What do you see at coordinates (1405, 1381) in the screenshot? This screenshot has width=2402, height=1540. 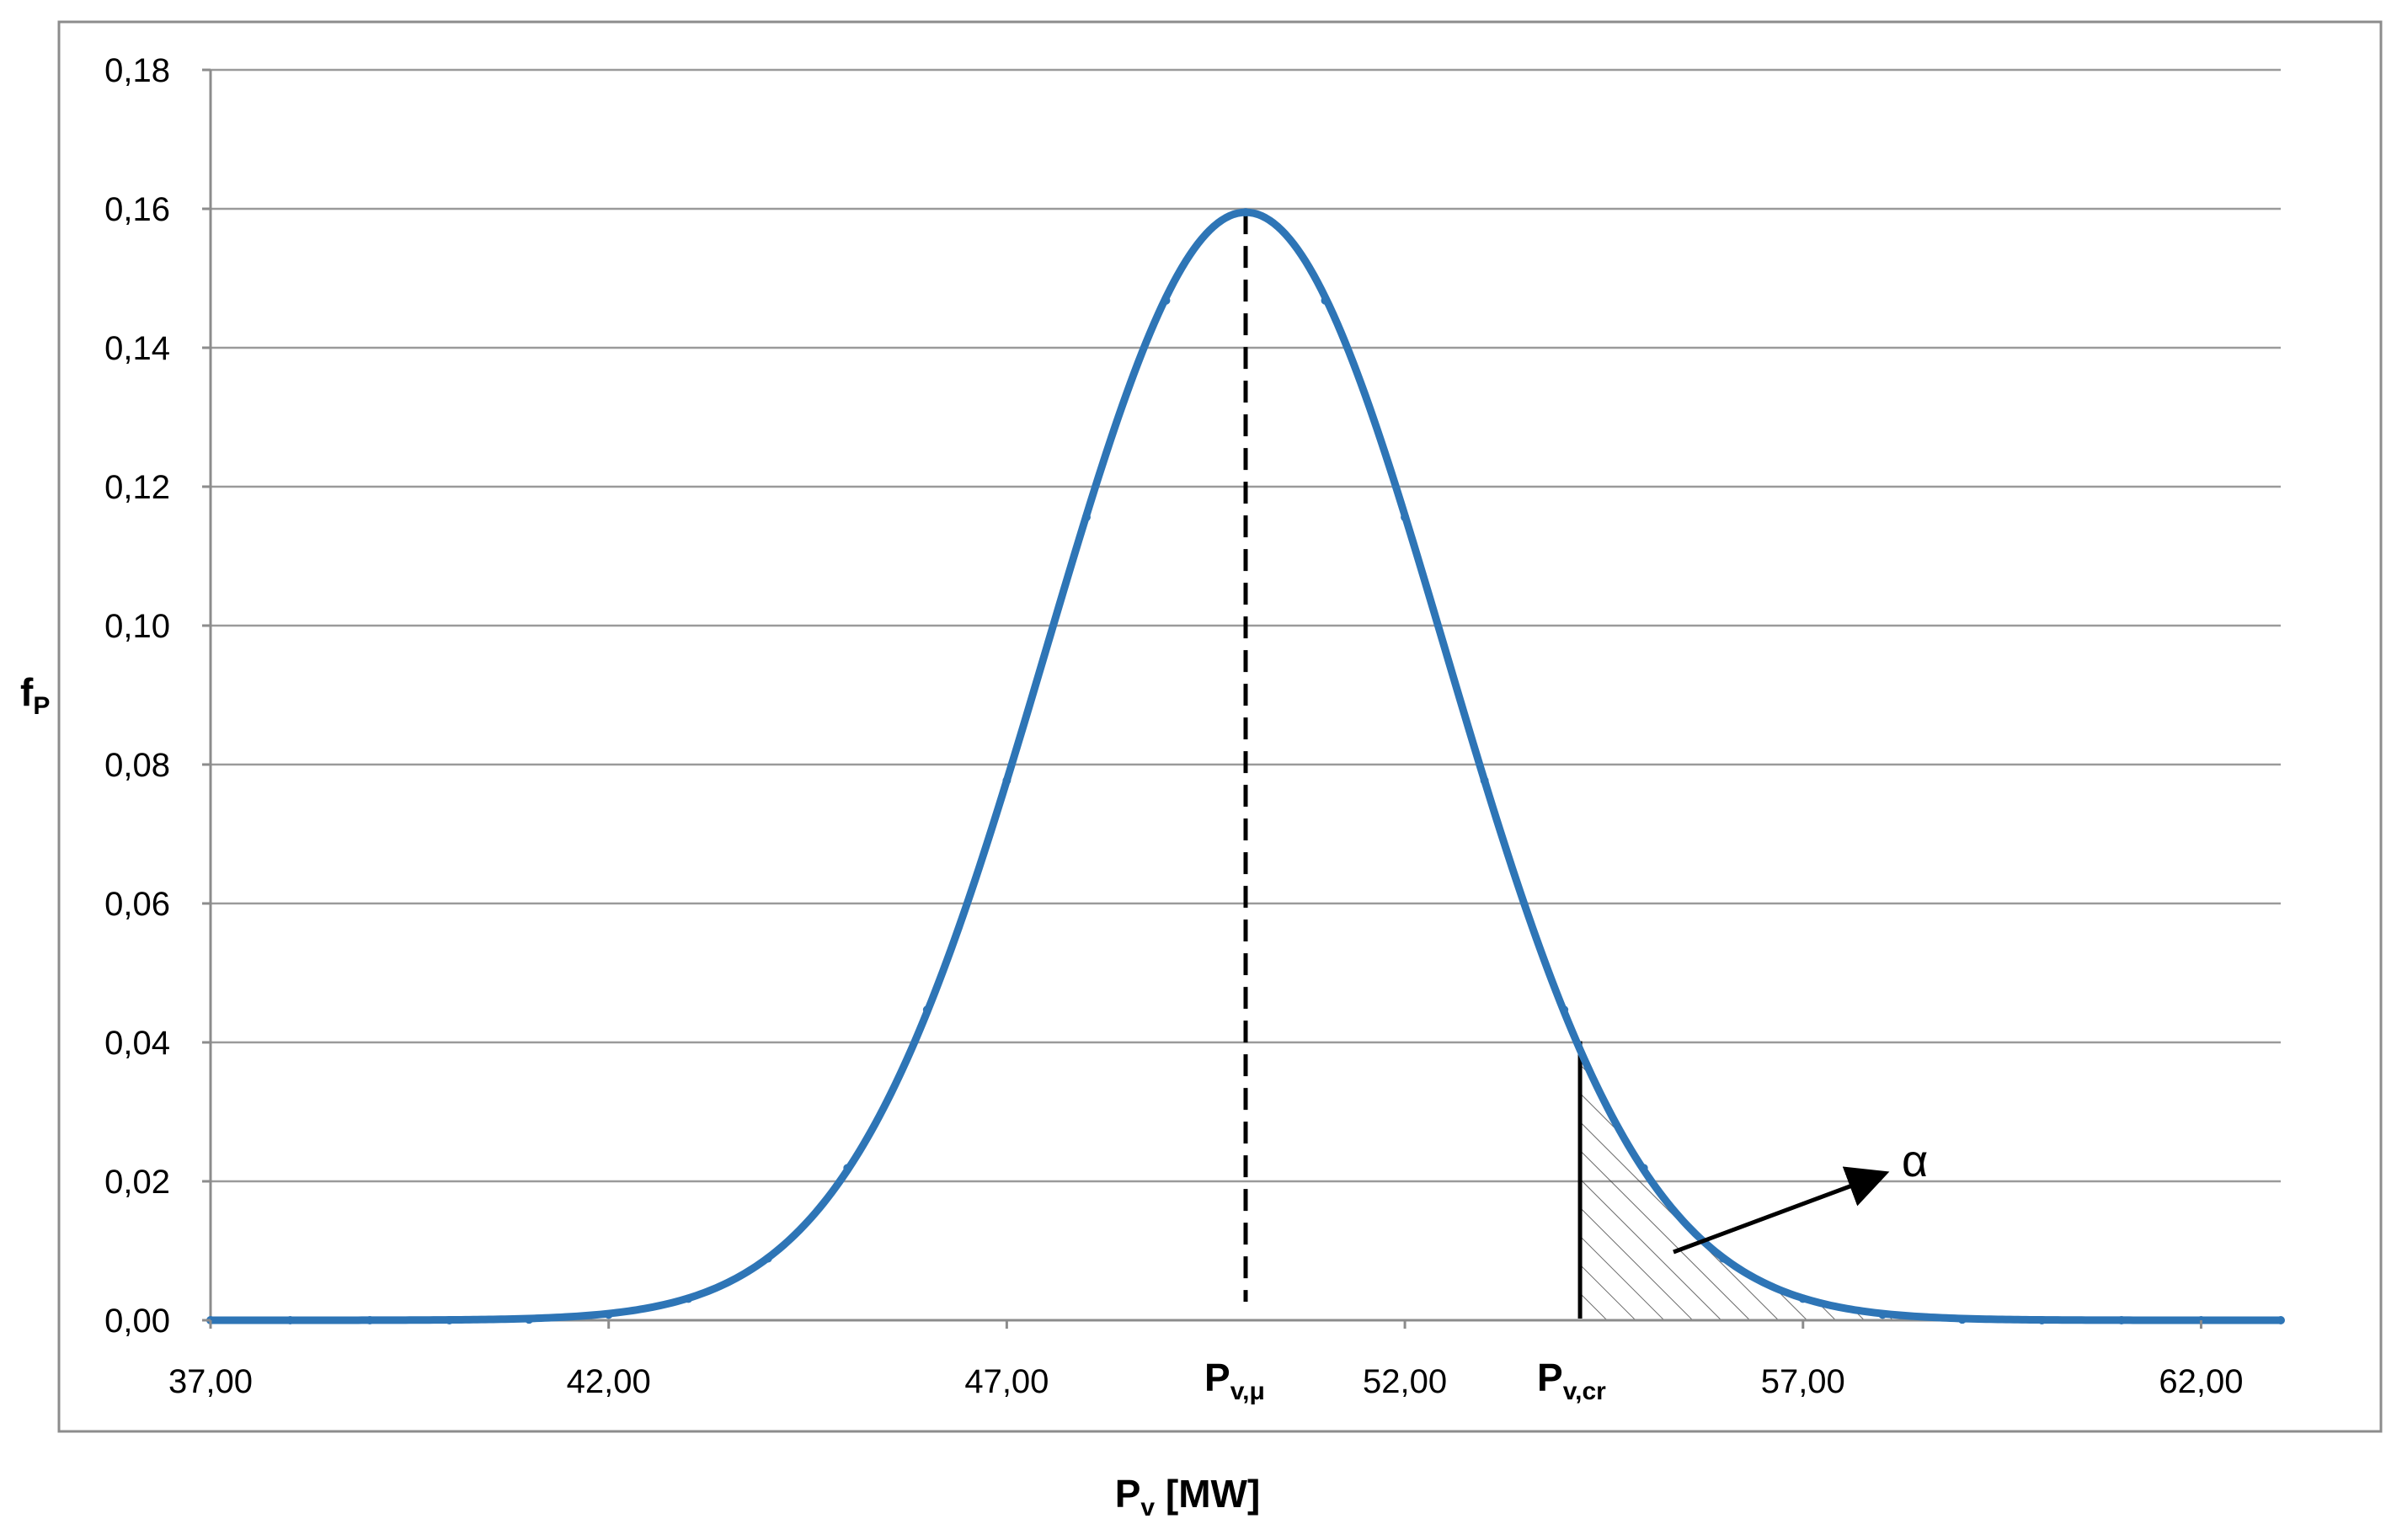 I see `x-tick-label: 52,00` at bounding box center [1405, 1381].